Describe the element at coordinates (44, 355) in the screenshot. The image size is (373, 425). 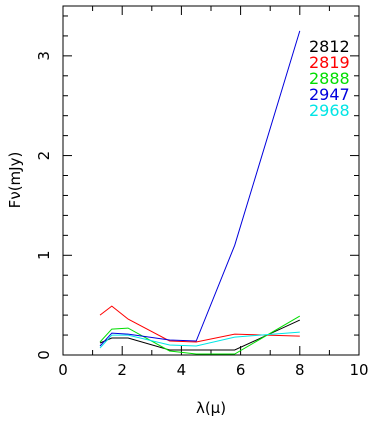
I see `y-tick-label: 0` at that location.